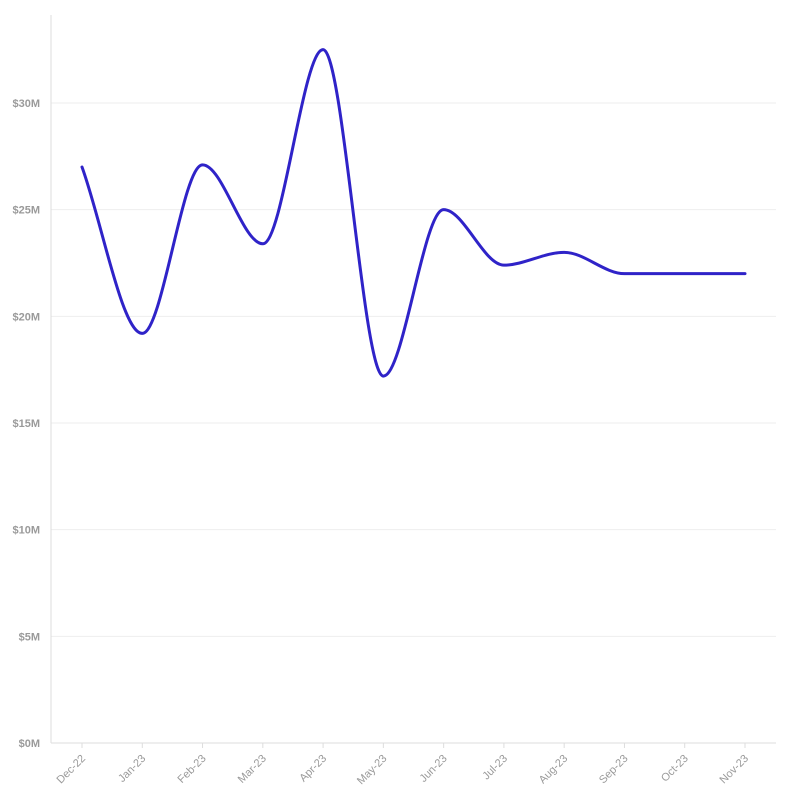 This screenshot has height=801, width=796. Describe the element at coordinates (554, 770) in the screenshot. I see `x-tick-label: Aug-23` at that location.